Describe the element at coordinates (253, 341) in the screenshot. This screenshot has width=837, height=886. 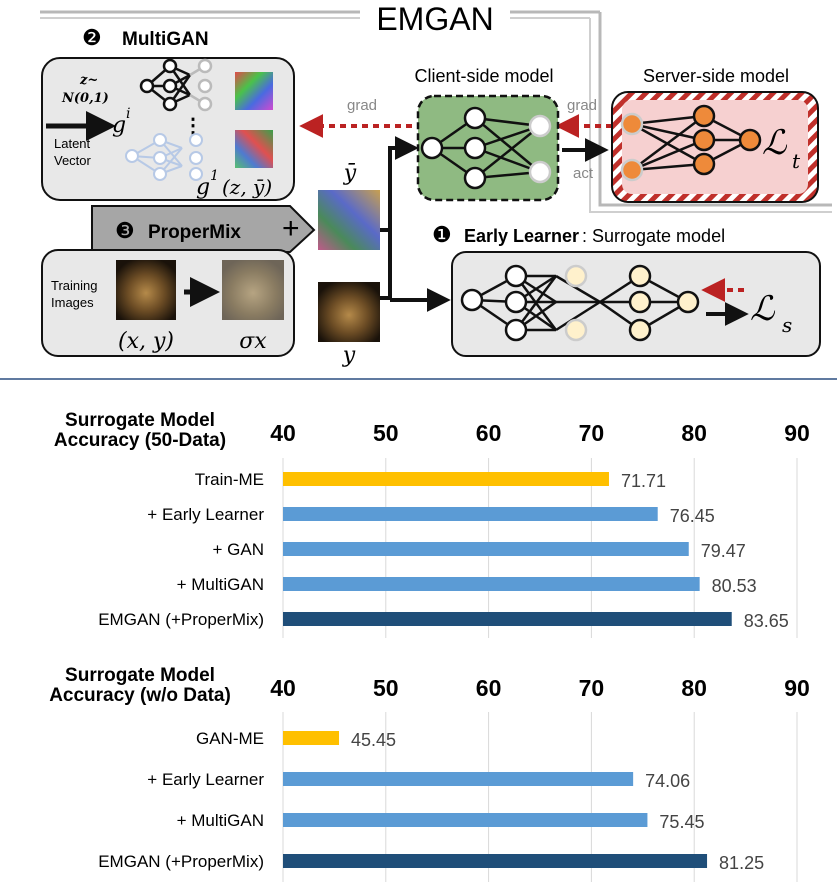
I see `sigmax-label: σx` at that location.